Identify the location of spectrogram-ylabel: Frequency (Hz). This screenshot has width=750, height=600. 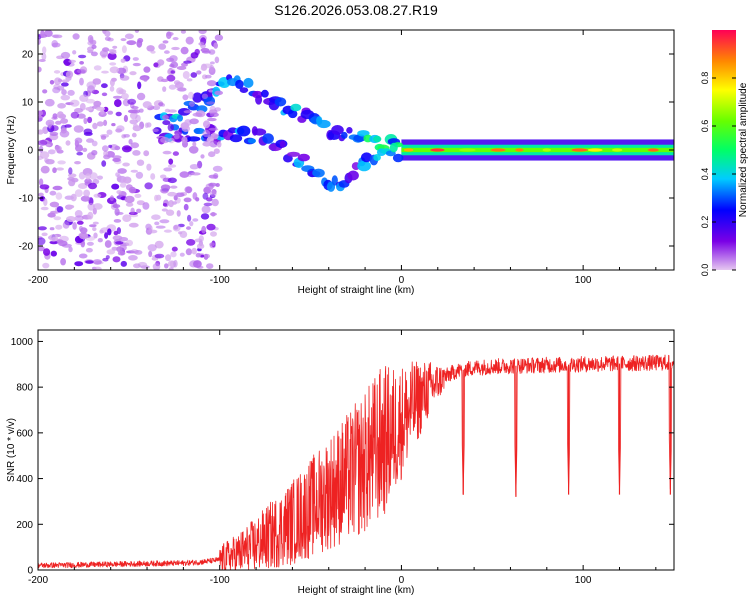
(11, 150).